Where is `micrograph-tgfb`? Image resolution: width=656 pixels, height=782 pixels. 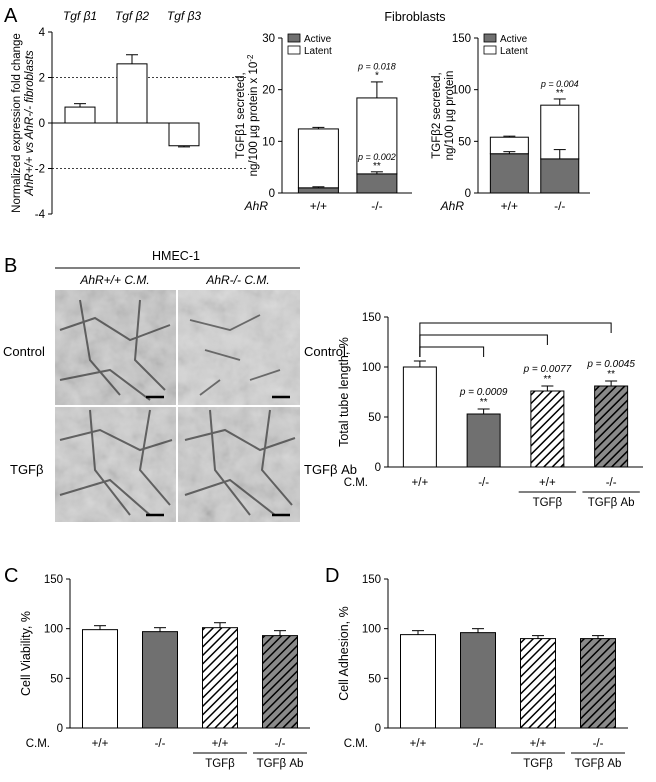
micrograph-tgfb is located at coordinates (115, 464).